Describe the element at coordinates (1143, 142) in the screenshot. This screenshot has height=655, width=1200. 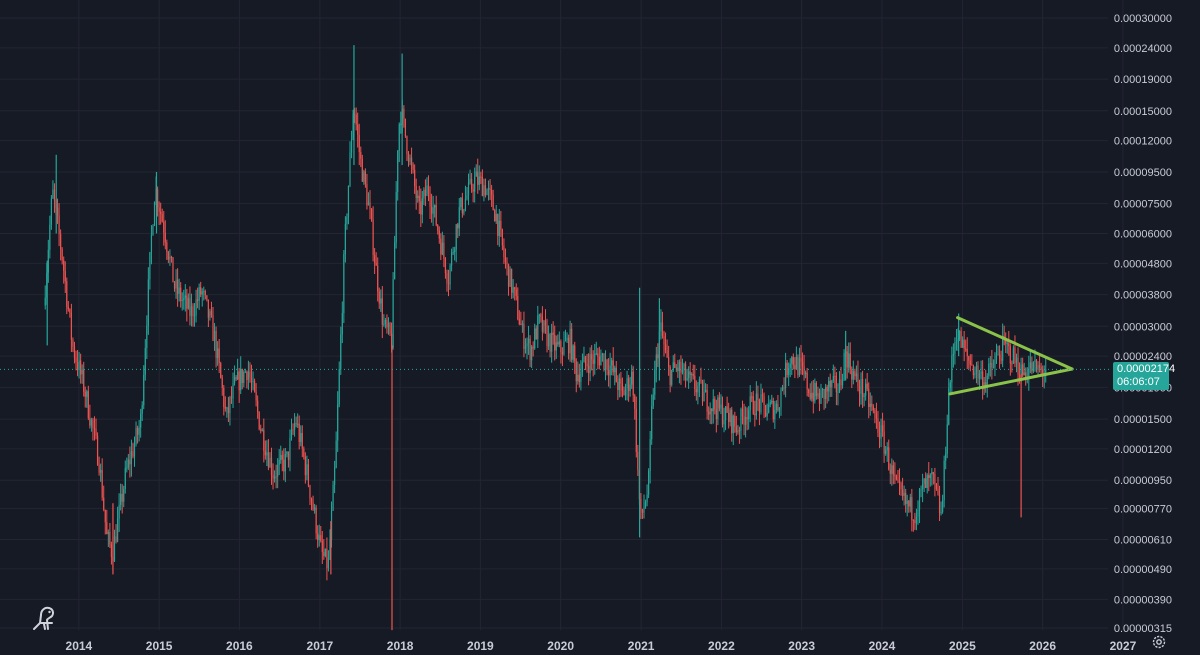
I see `y-tick-label: 0.00012000` at that location.